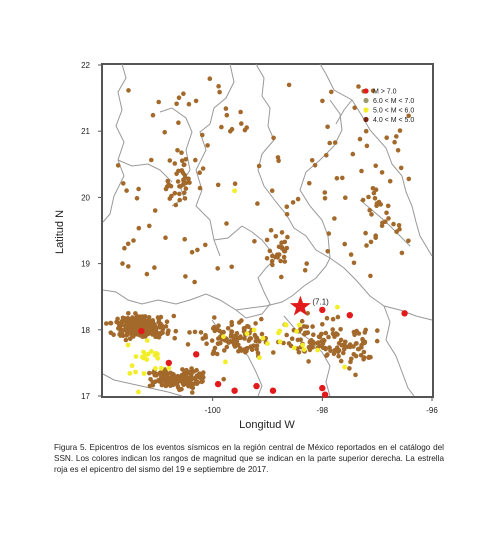 The width and height of the screenshot is (495, 547). What do you see at coordinates (393, 101) in the screenshot?
I see `legend-label: 6.0 < M < 7.0` at bounding box center [393, 101].